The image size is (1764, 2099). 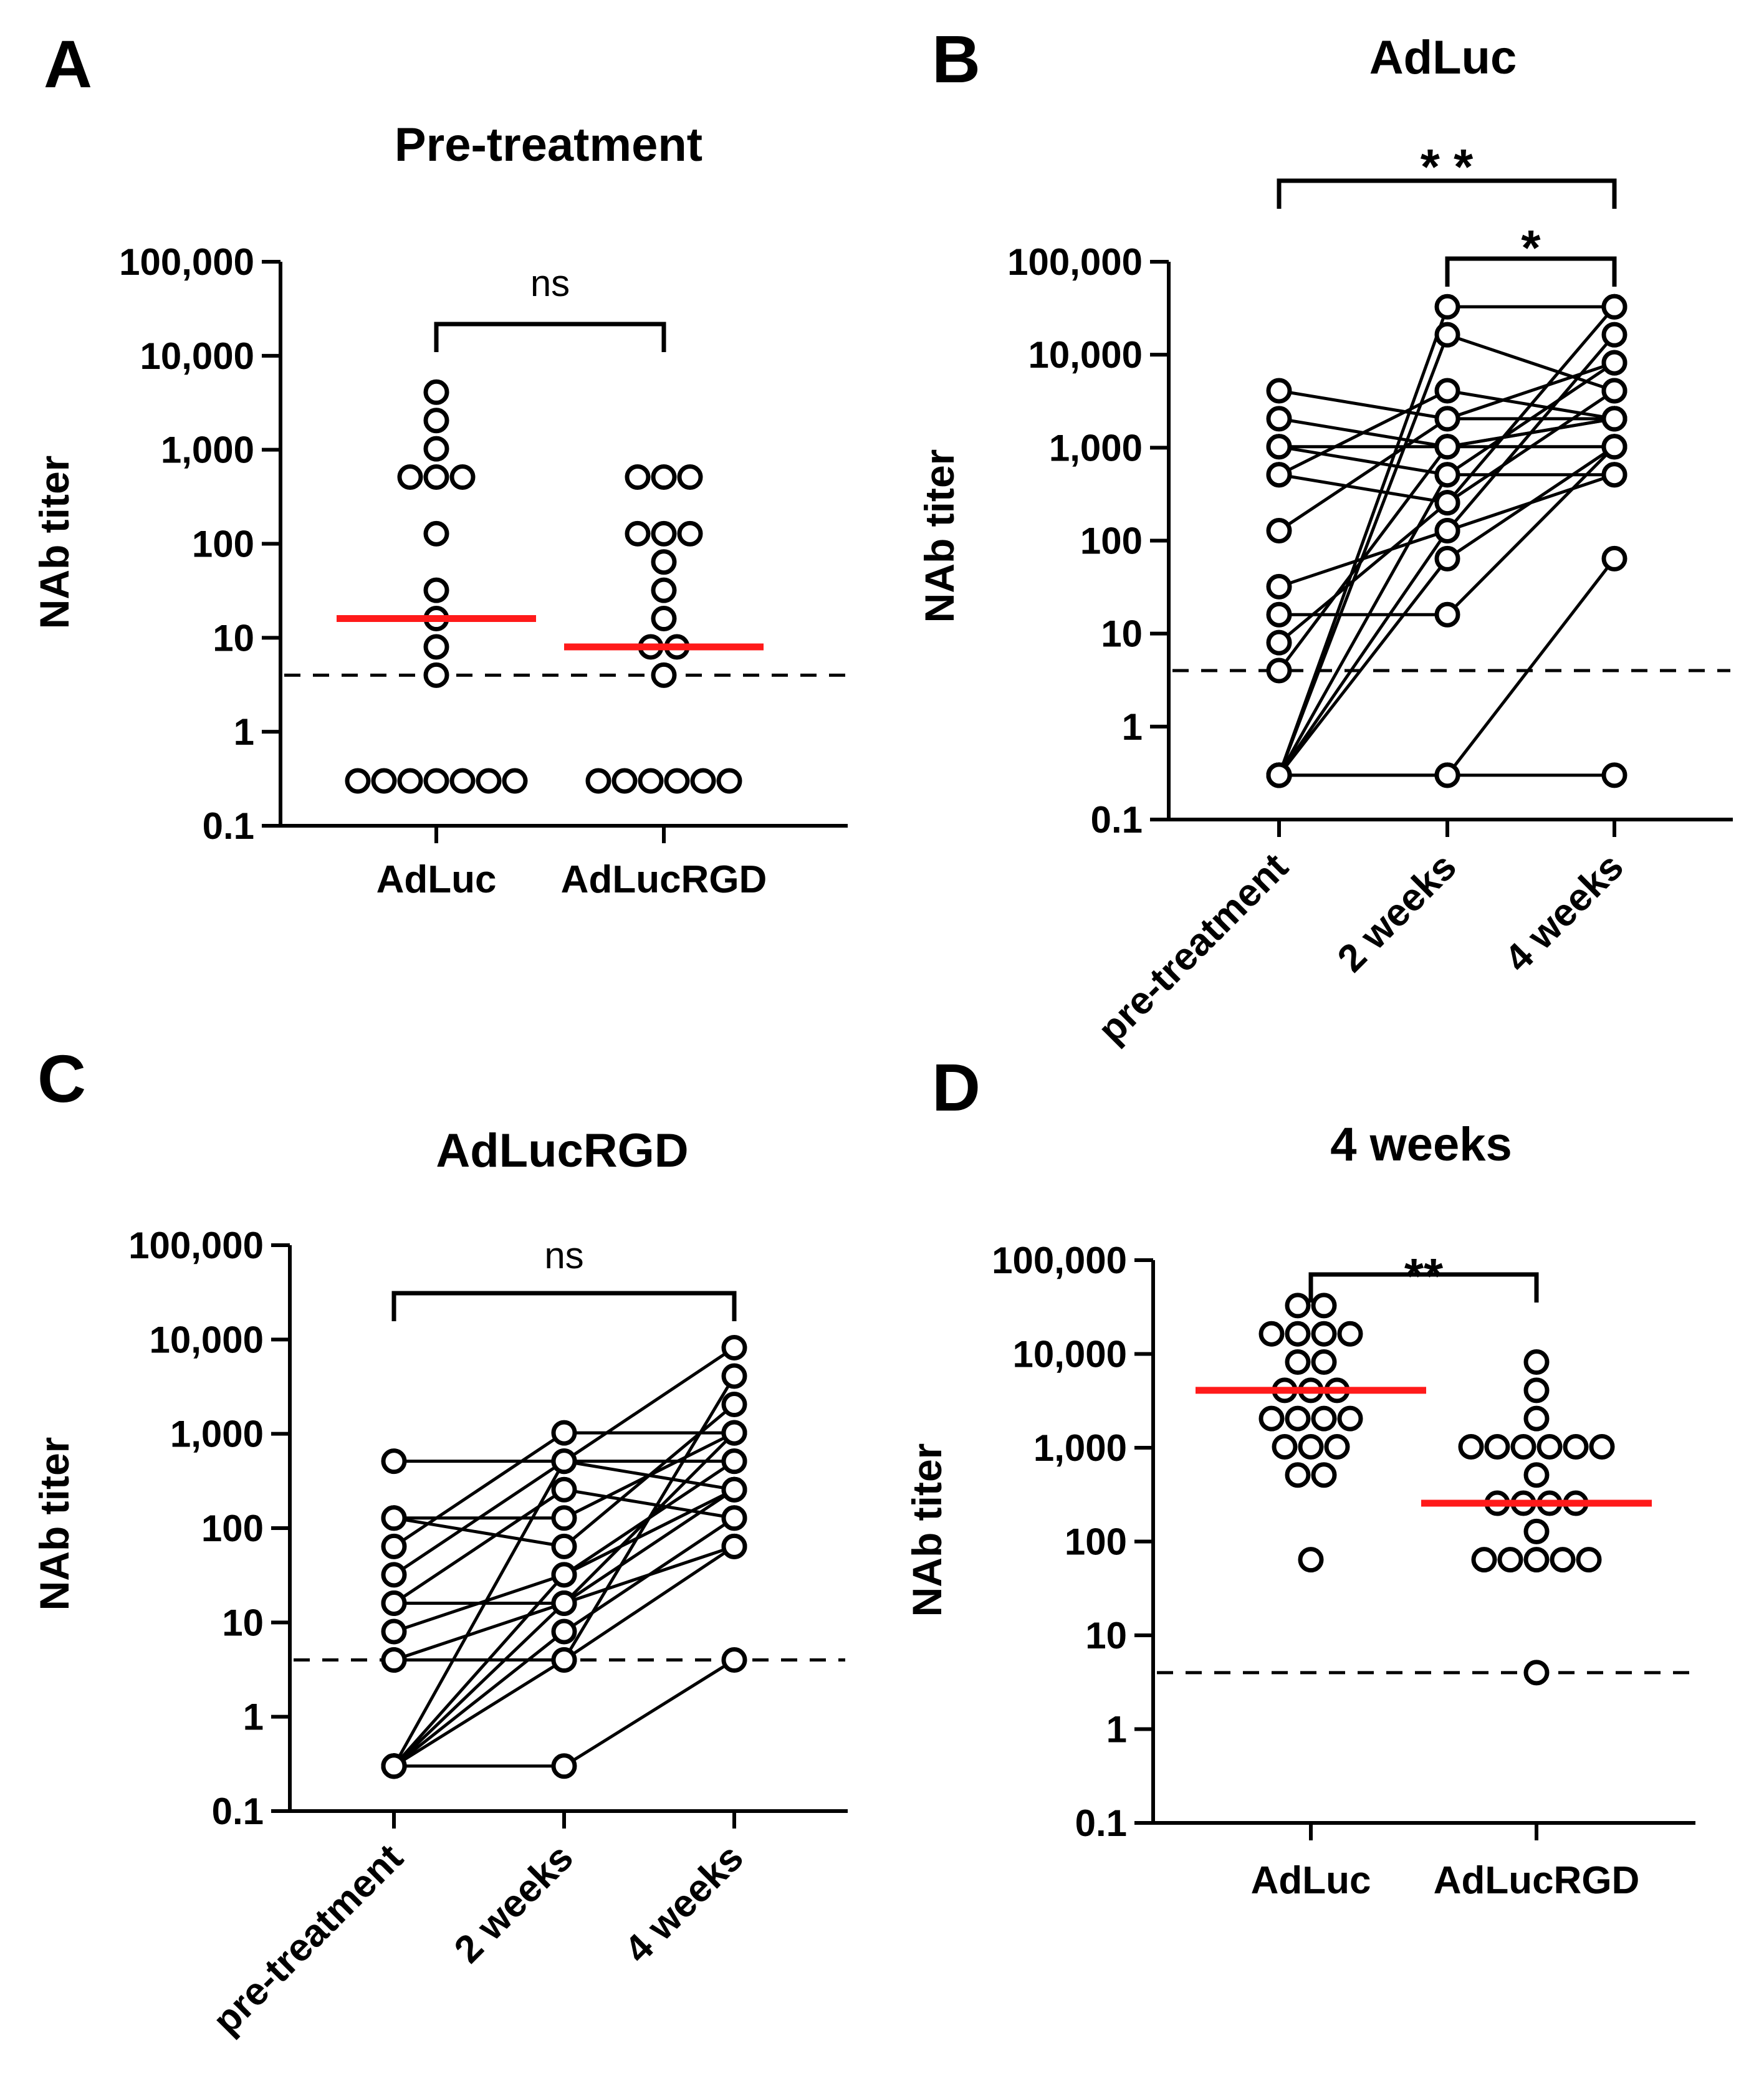 I want to click on chart-title: Pre-treatment, so click(x=548, y=145).